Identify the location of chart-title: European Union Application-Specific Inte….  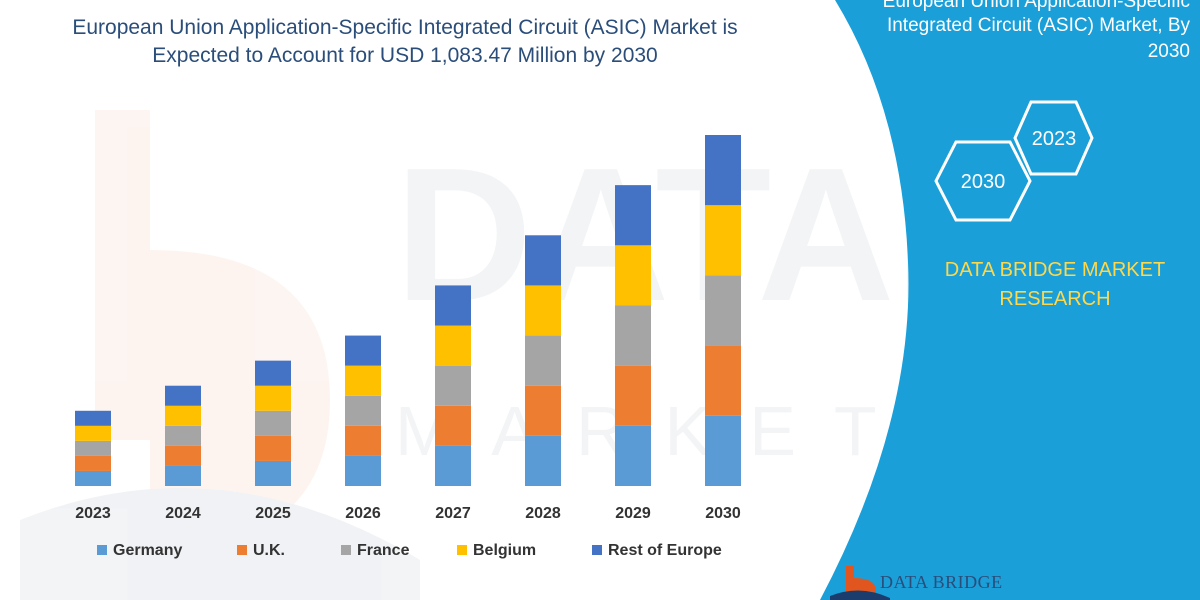
(405, 42).